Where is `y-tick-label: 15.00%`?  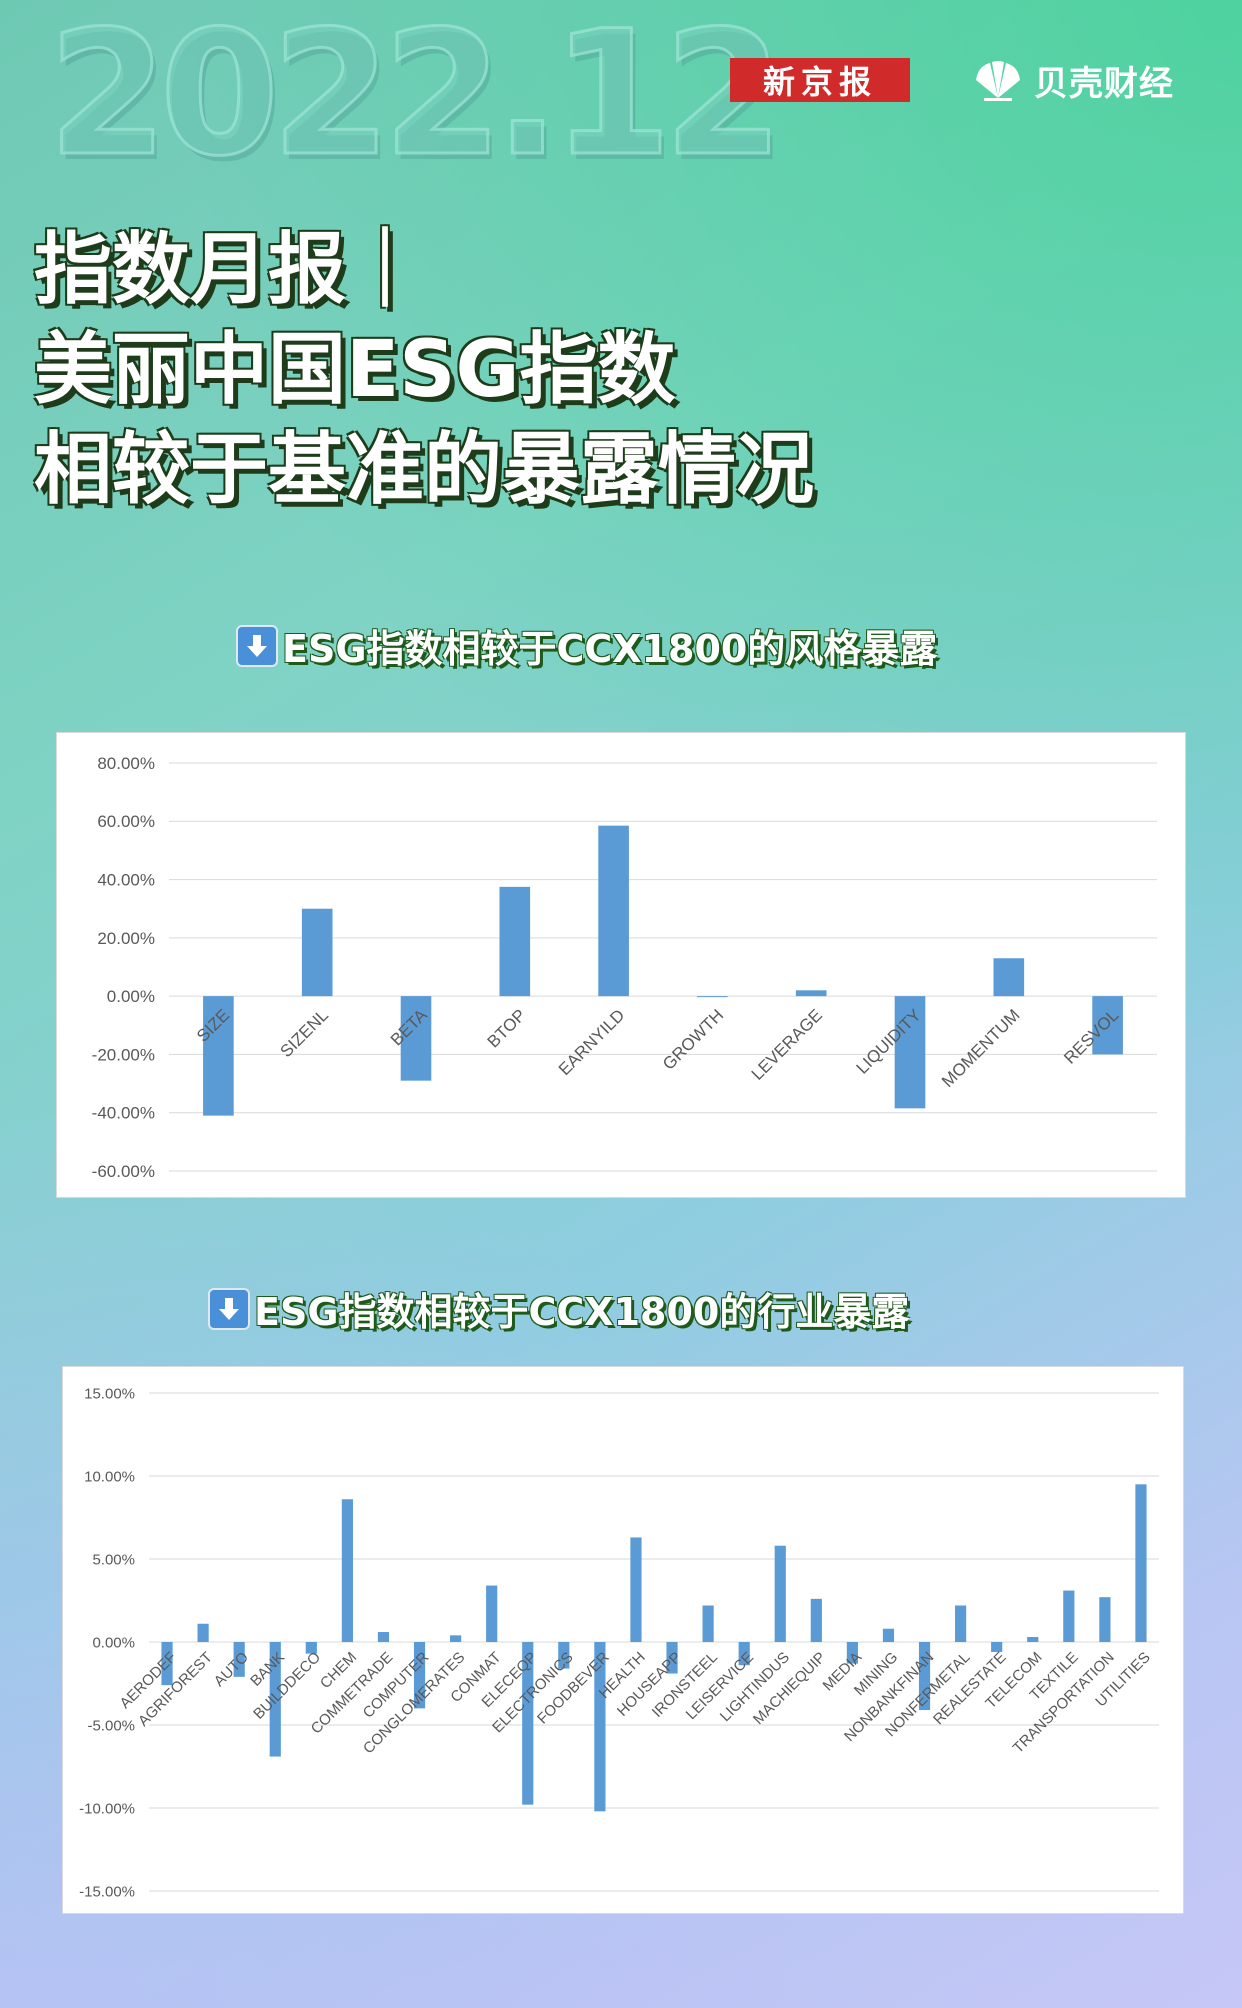 y-tick-label: 15.00% is located at coordinates (109, 1393).